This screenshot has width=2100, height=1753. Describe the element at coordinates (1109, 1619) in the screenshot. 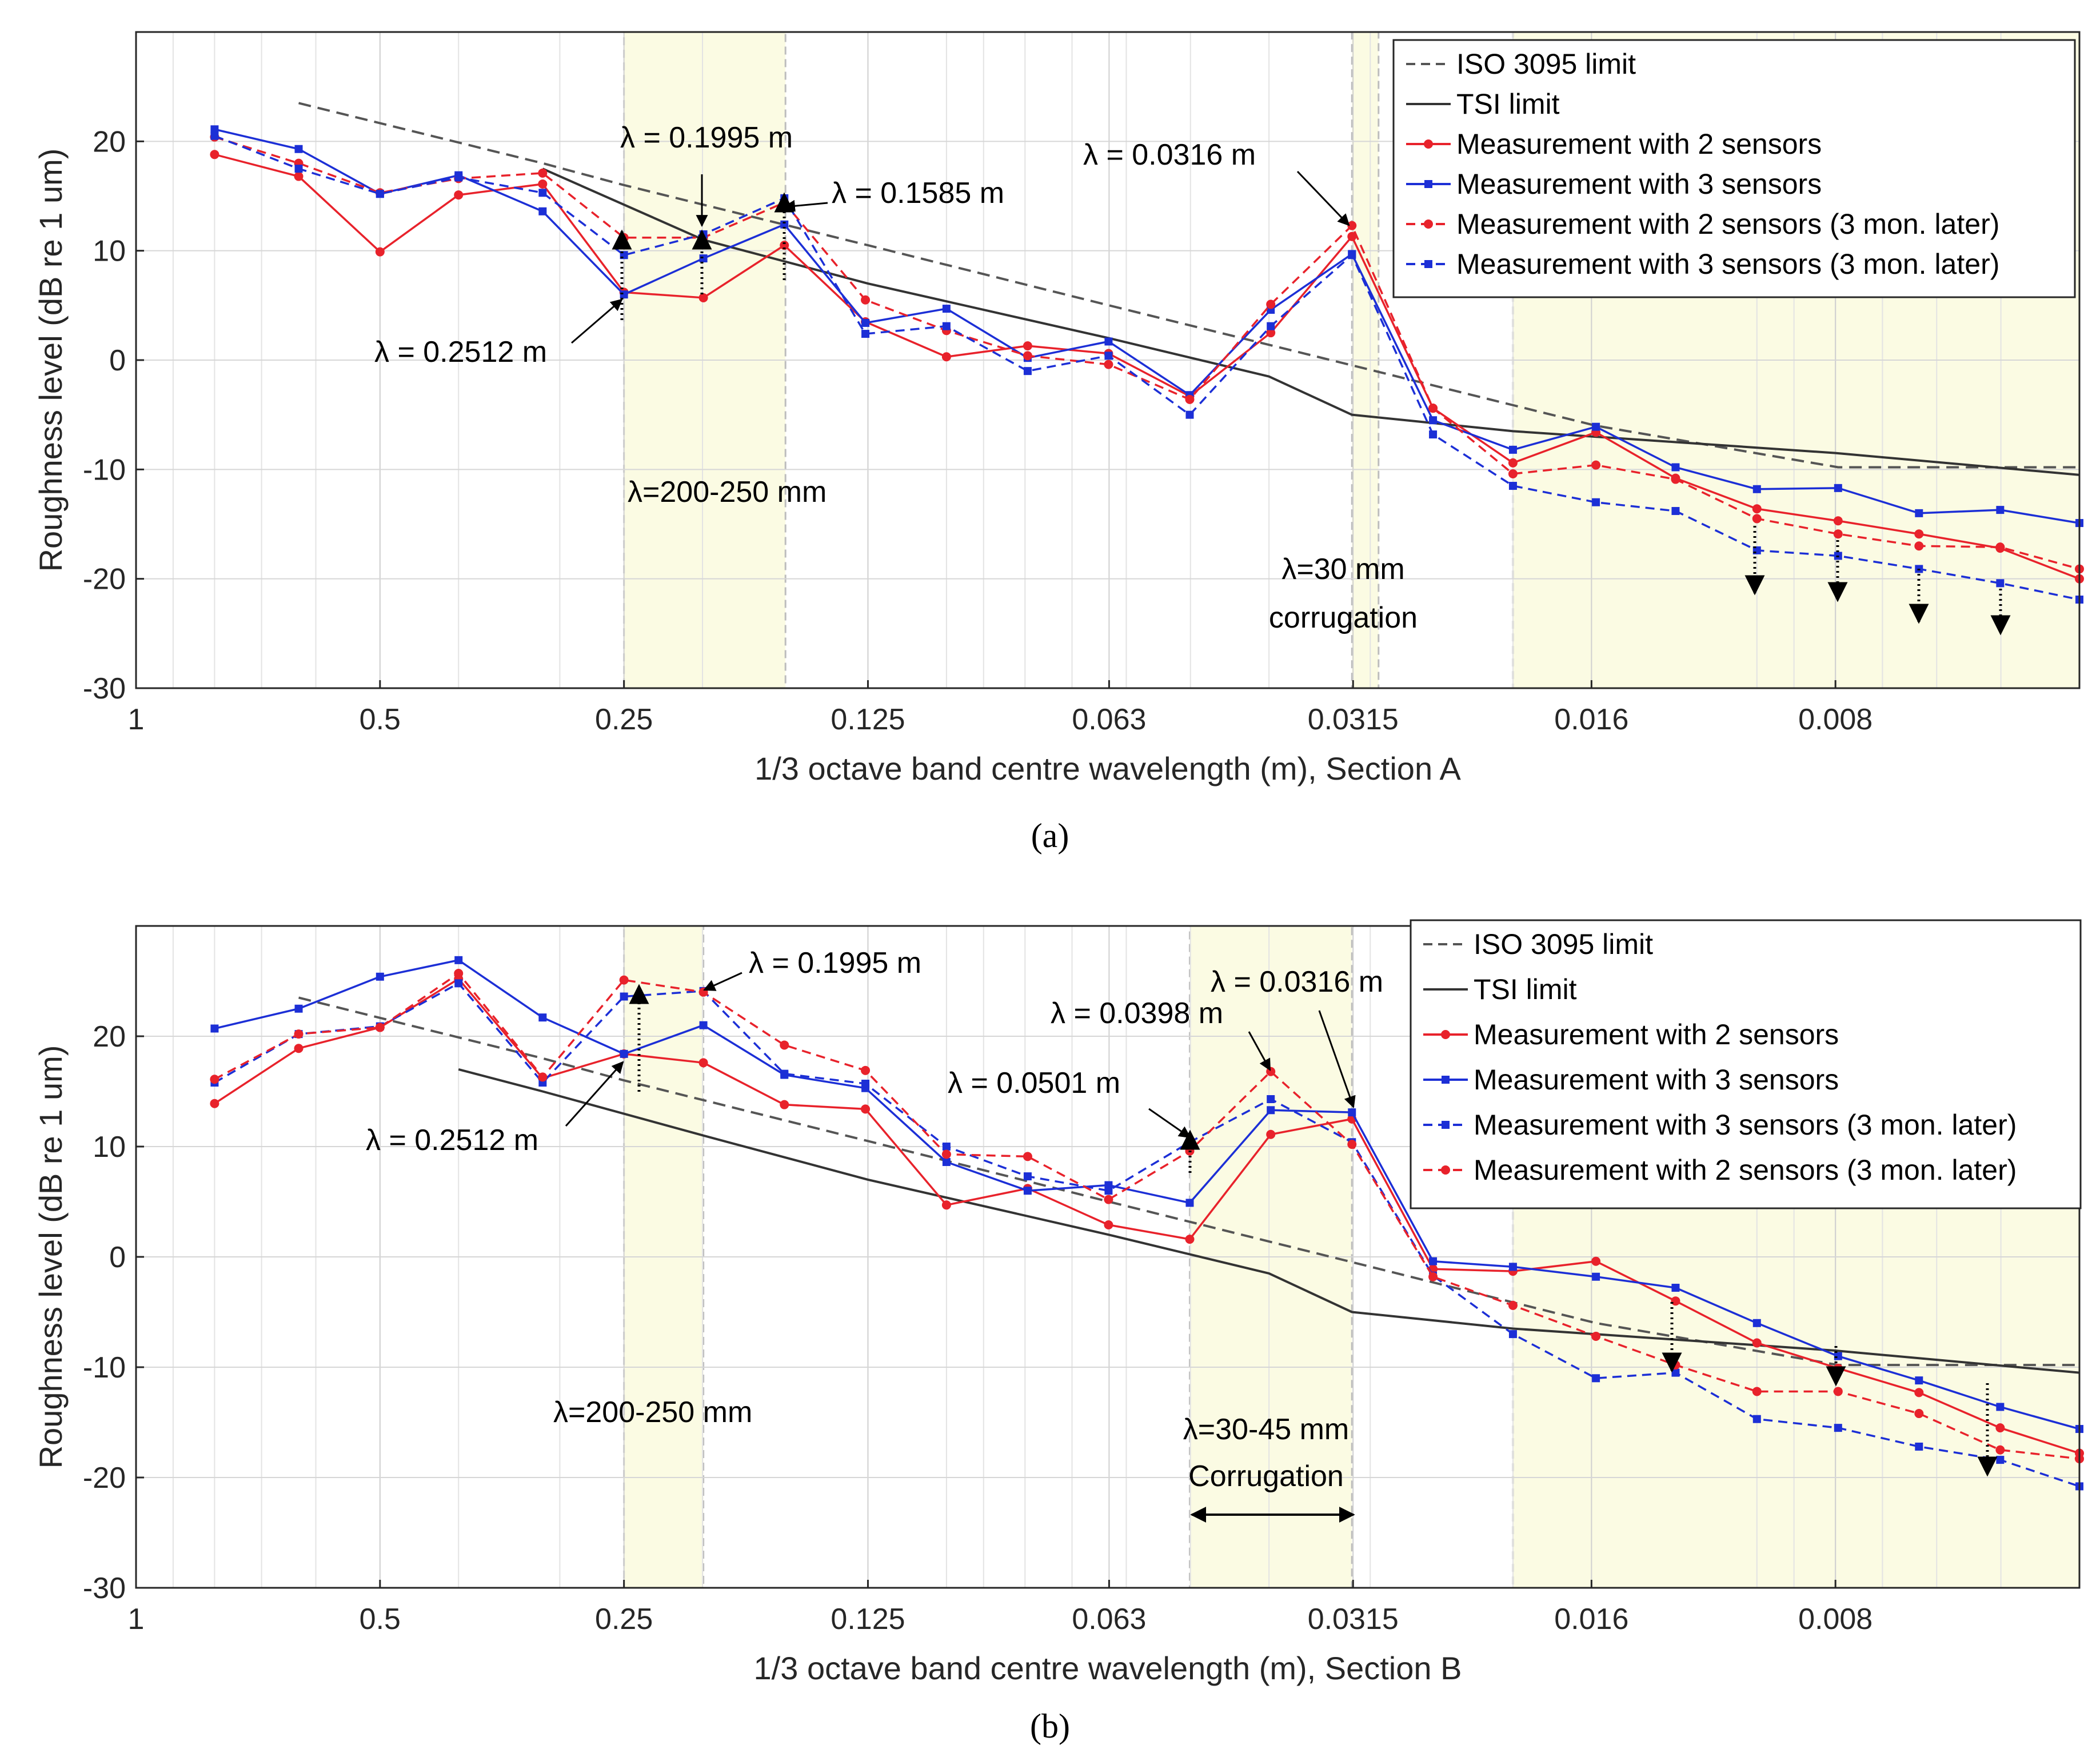

I see `x-tick-label: 0.063` at that location.